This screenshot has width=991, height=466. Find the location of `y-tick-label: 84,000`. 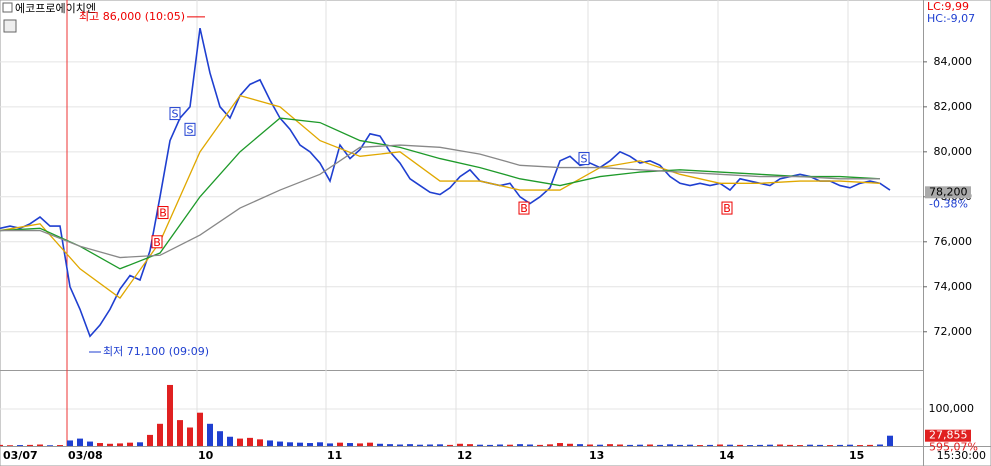

y-tick-label: 84,000 is located at coordinates (953, 61).